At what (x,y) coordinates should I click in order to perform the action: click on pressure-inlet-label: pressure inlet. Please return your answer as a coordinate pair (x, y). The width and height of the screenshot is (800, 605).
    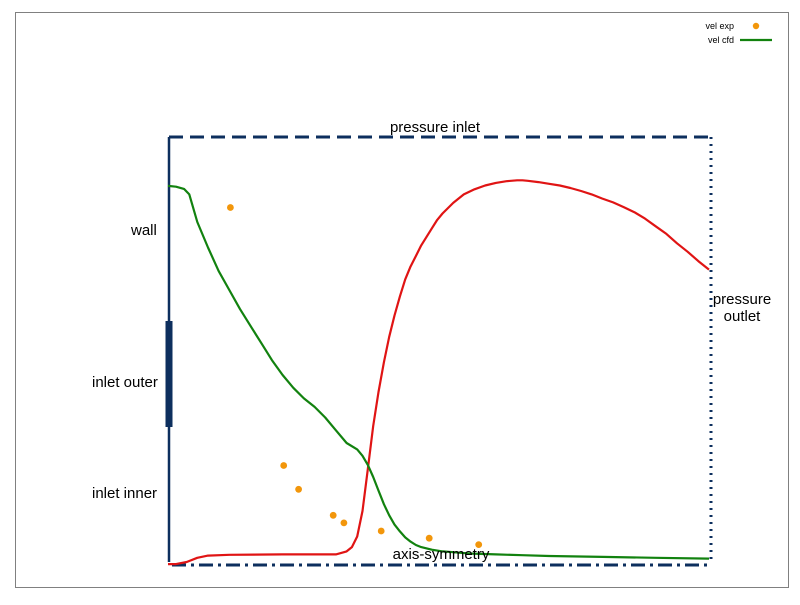
    Looking at the image, I should click on (435, 127).